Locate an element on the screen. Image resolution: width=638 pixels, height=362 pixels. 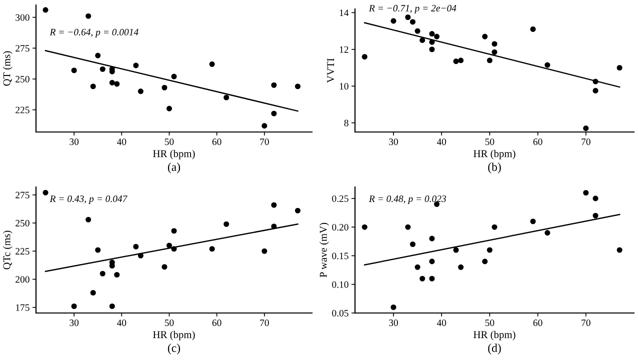
y-tick-label: 200 is located at coordinates (23, 279).